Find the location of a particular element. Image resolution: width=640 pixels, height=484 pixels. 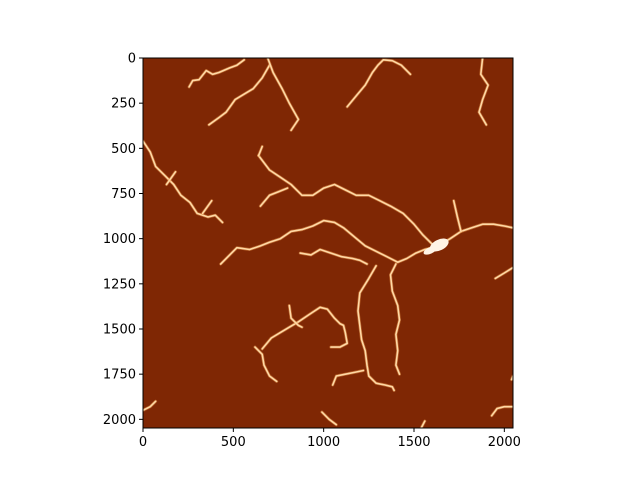

branch-top-center is located at coordinates (283, 95).